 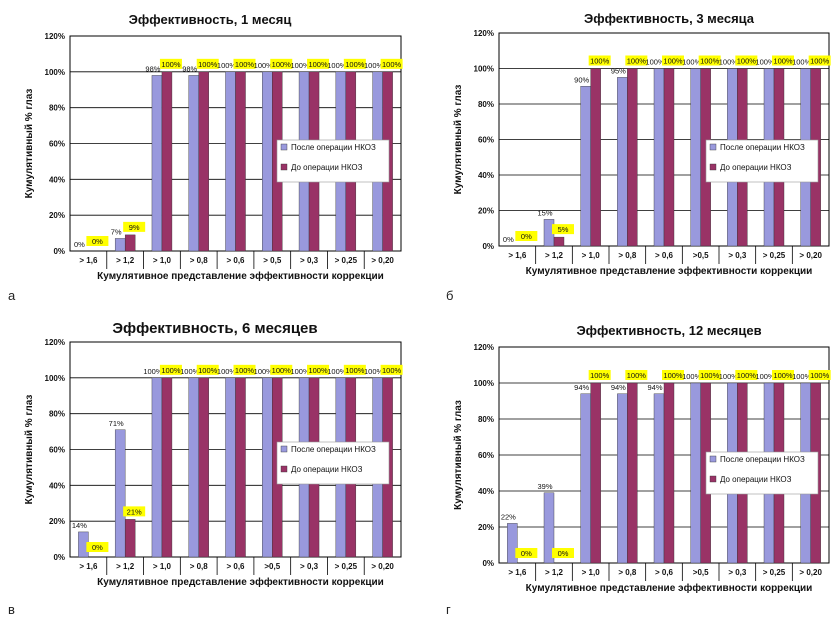 What do you see at coordinates (79, 525) in the screenshot?
I see `data-label-after: 14%` at bounding box center [79, 525].